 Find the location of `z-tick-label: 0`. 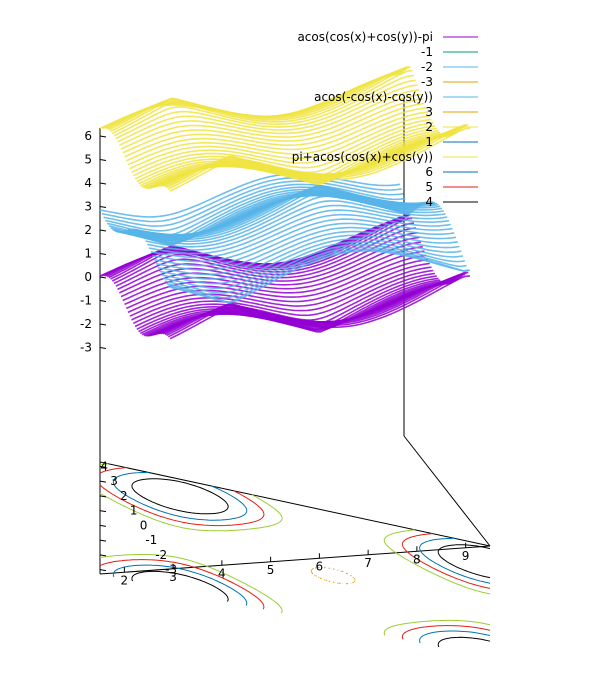

z-tick-label: 0 is located at coordinates (88, 277).